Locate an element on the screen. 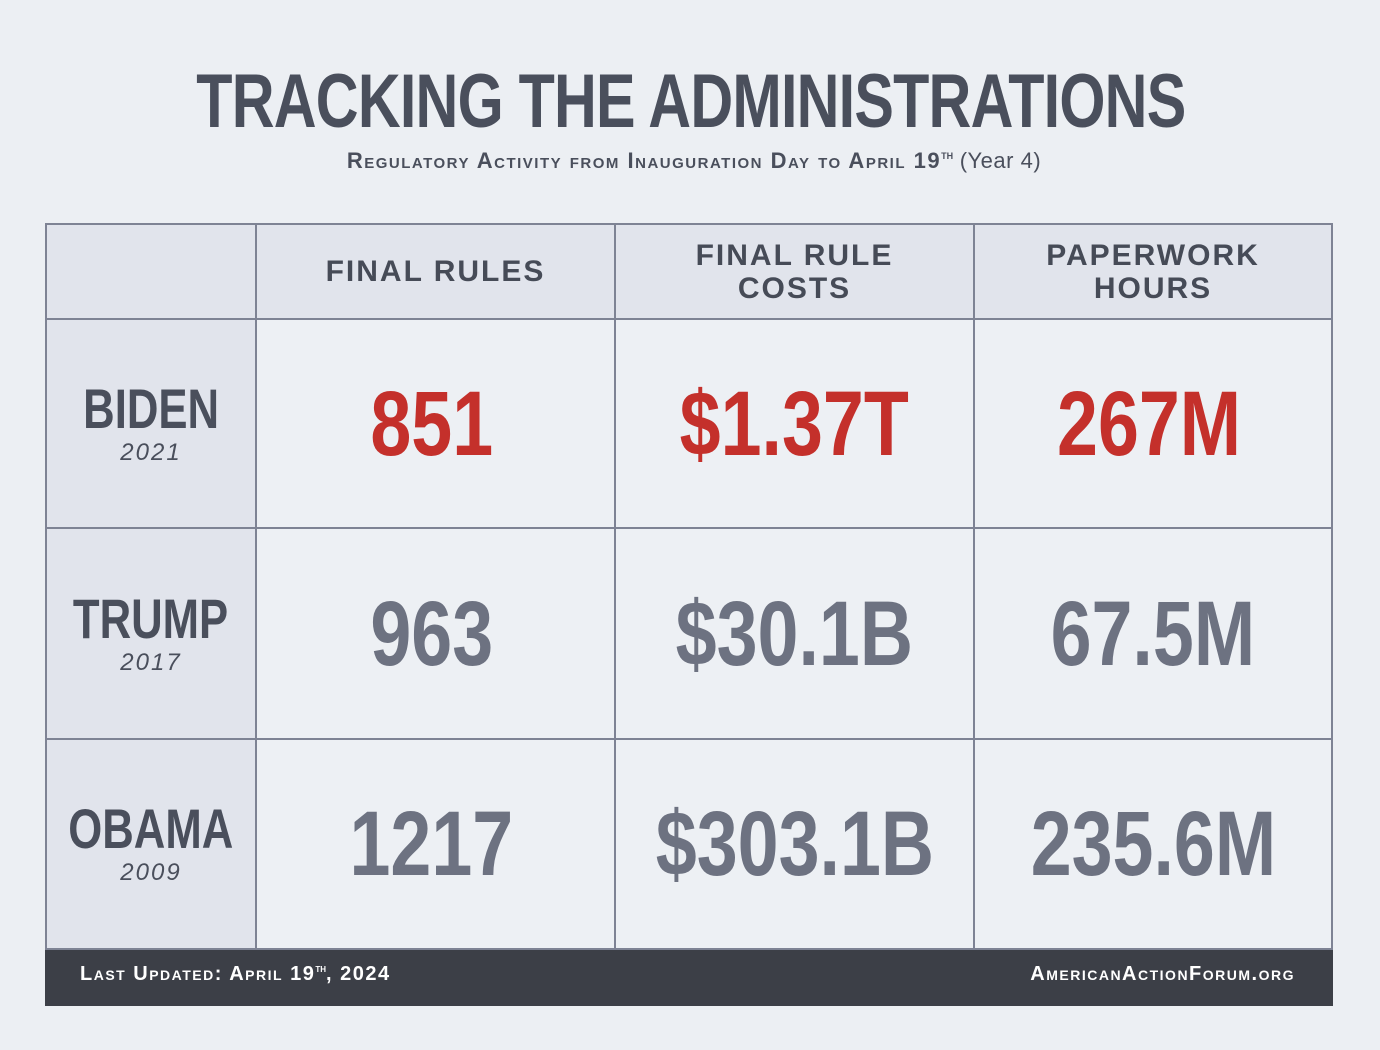  last-updated-suffix: , 2024 is located at coordinates (358, 974).